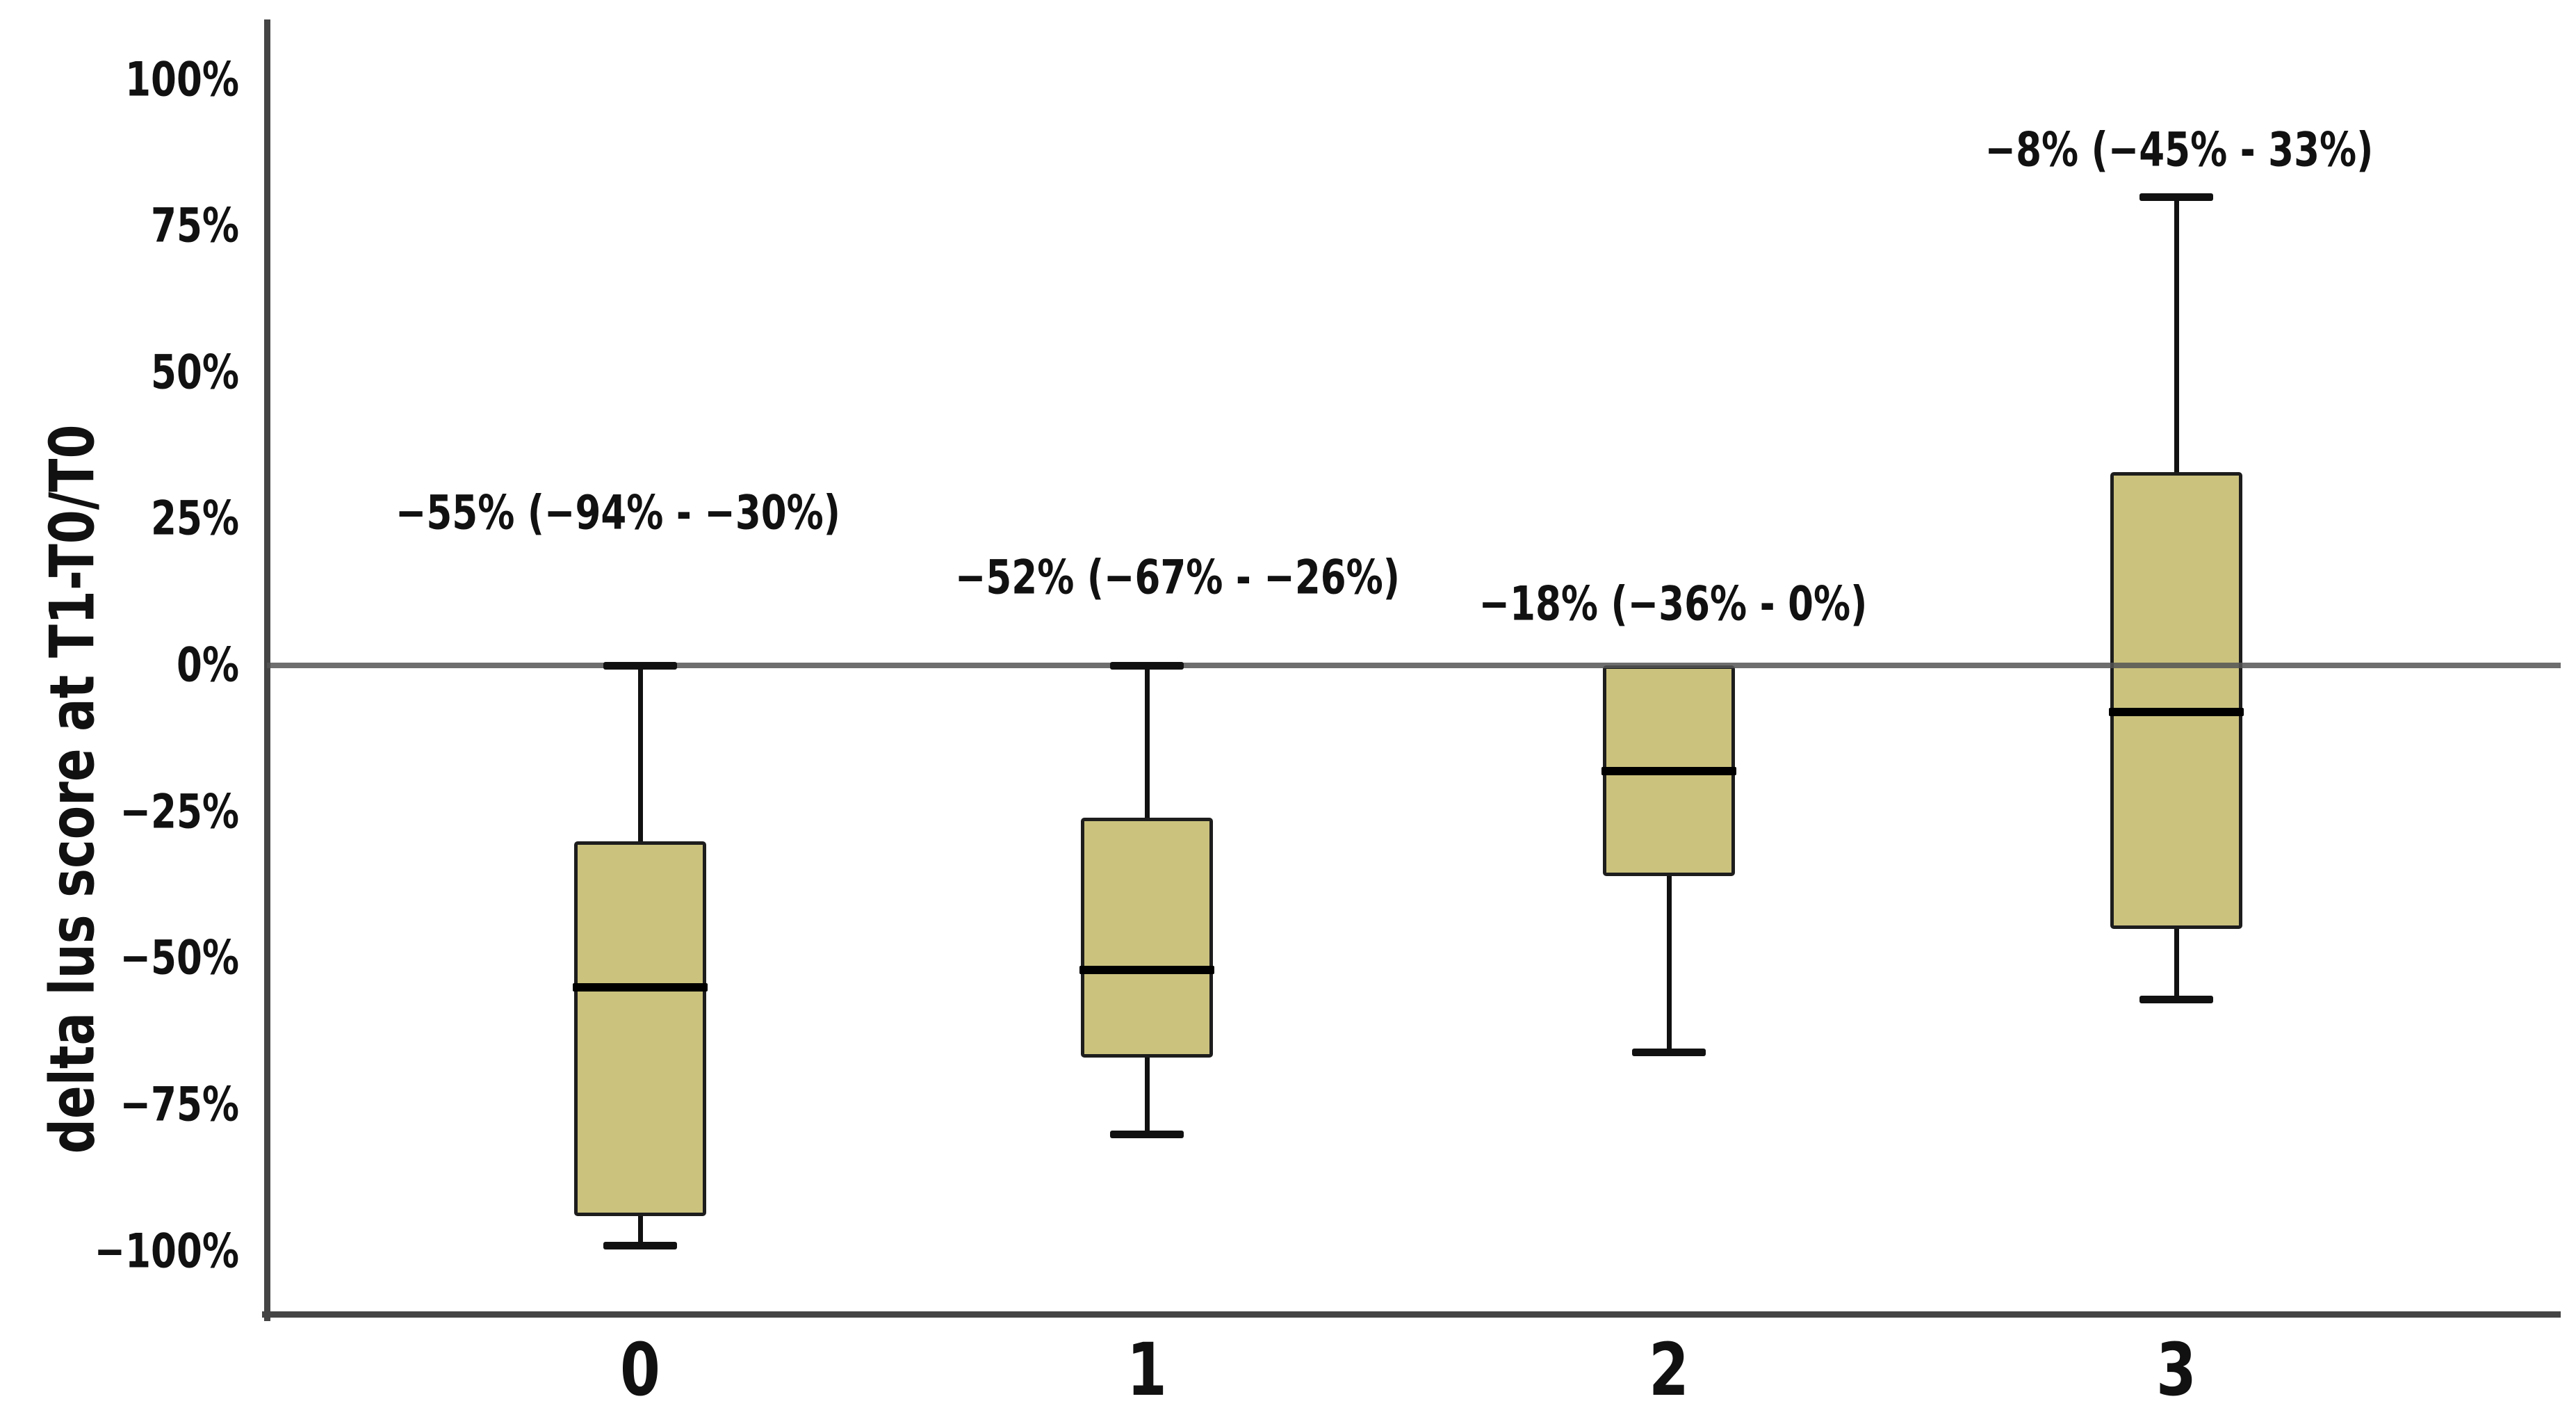  Describe the element at coordinates (195, 226) in the screenshot. I see `y-tick-label: 75%` at that location.